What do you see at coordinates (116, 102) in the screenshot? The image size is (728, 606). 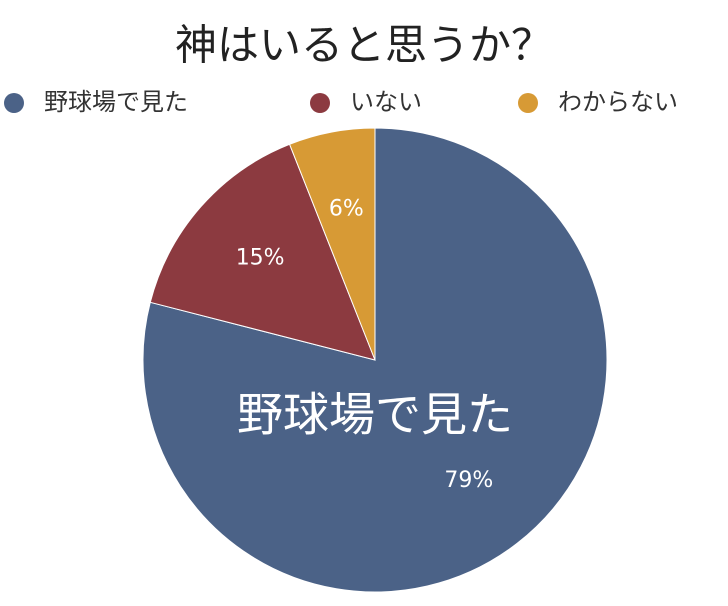 I see `legend-label: 野球場で見た` at bounding box center [116, 102].